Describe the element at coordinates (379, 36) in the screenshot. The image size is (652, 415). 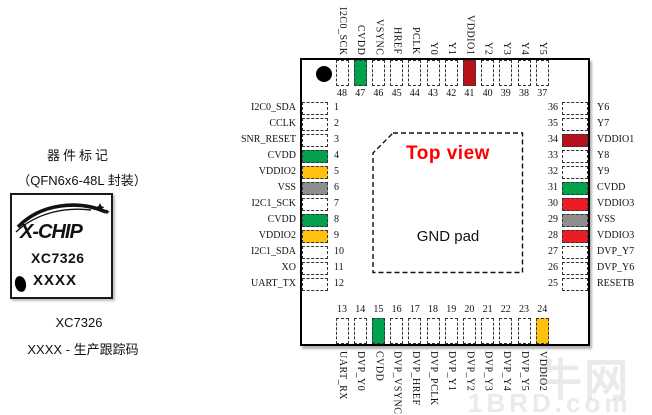
I see `pin-label-46: VSYNC` at that location.